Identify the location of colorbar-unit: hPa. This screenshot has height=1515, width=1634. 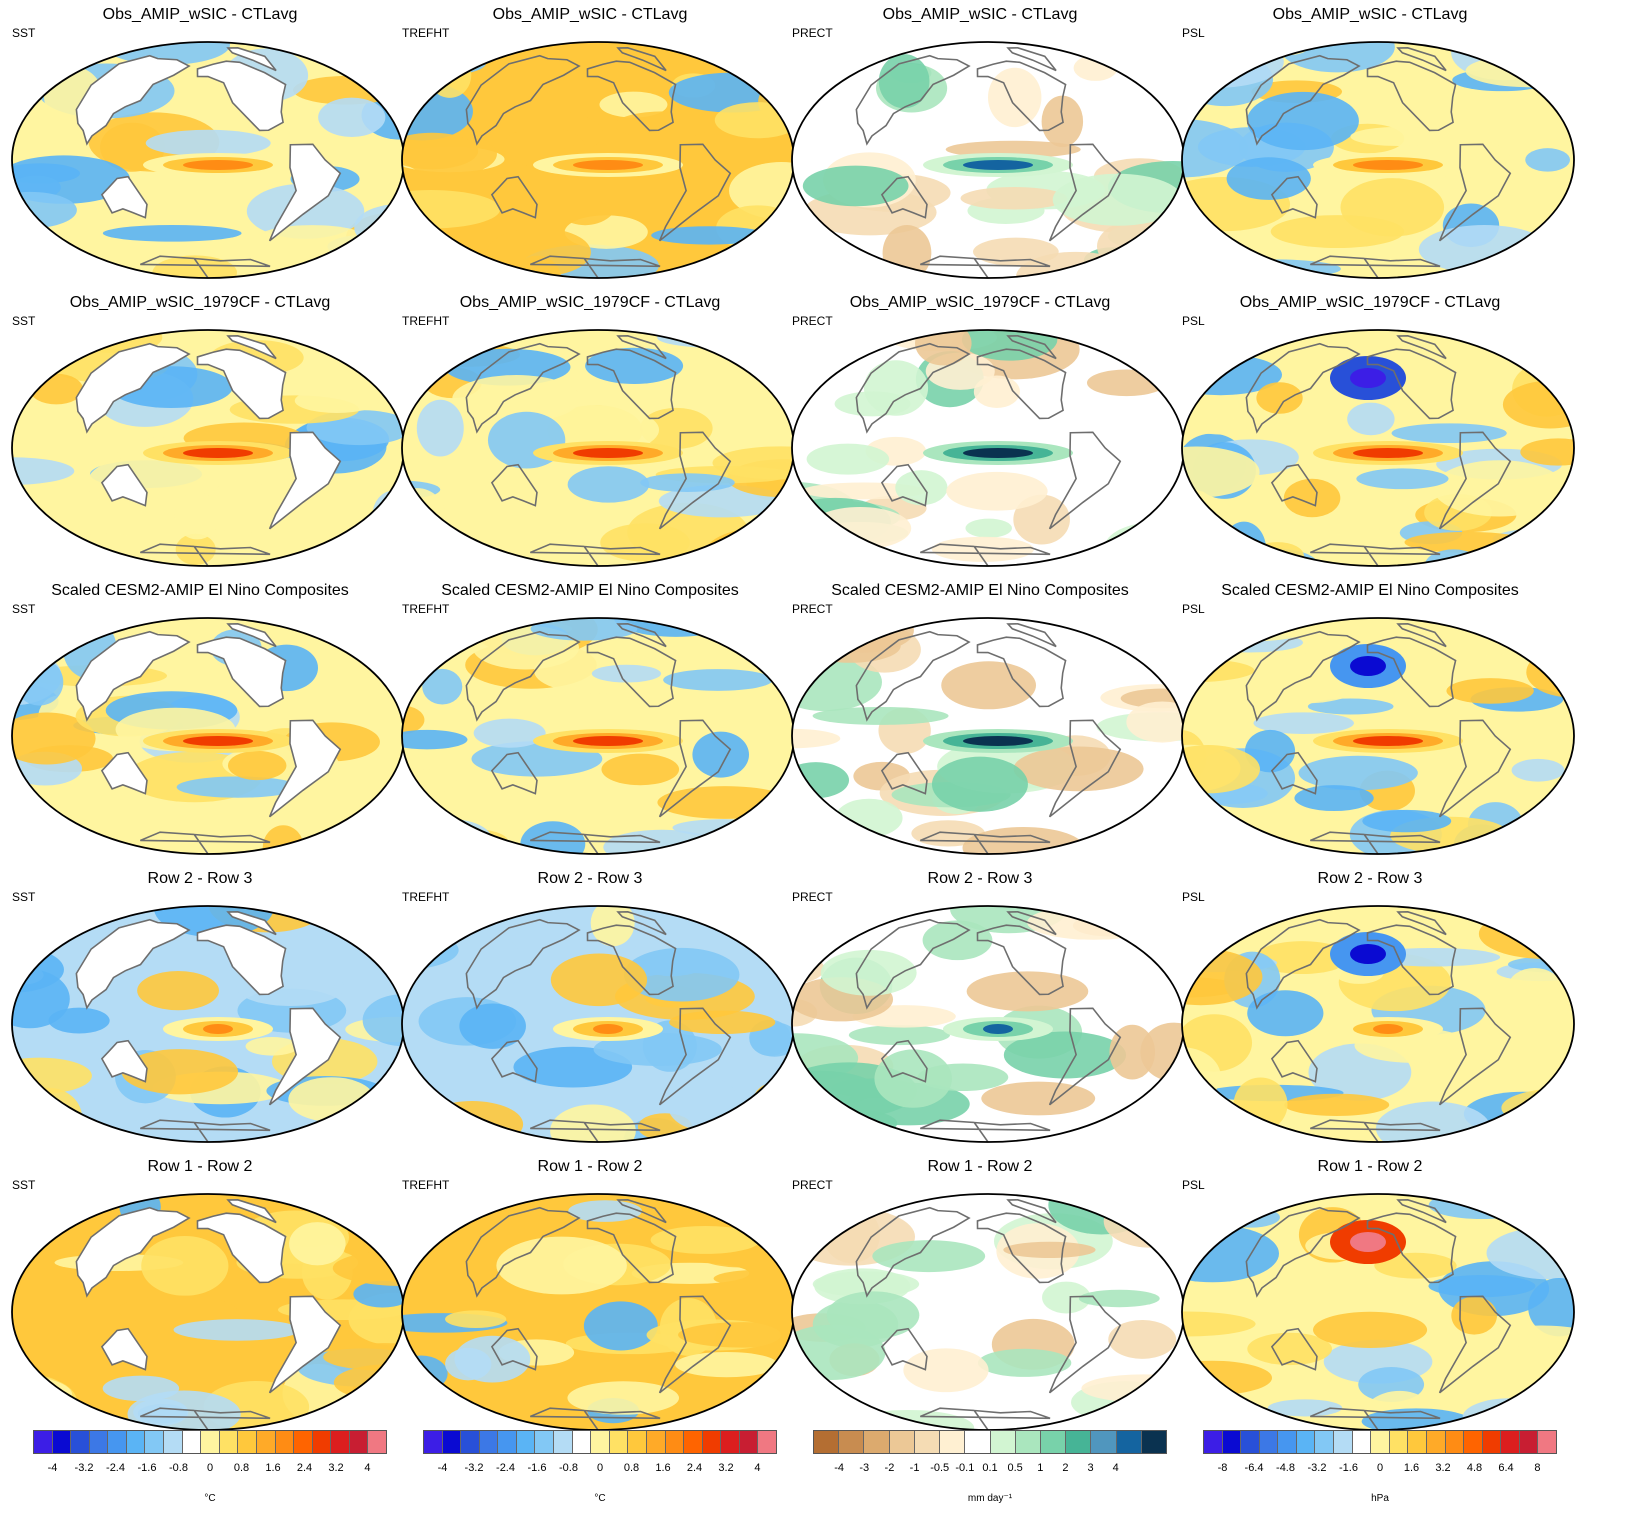
(1380, 1498).